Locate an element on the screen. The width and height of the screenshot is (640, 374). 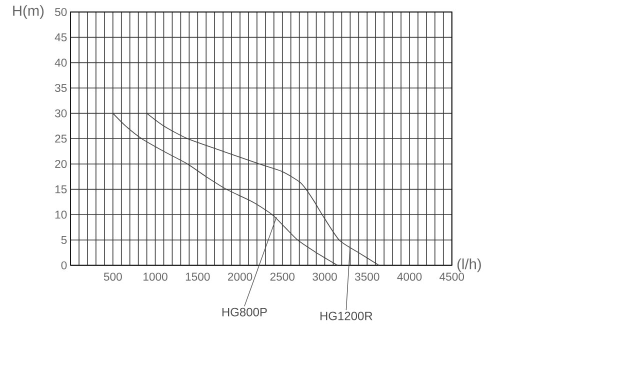
y-tick-label: 40 is located at coordinates (60, 62).